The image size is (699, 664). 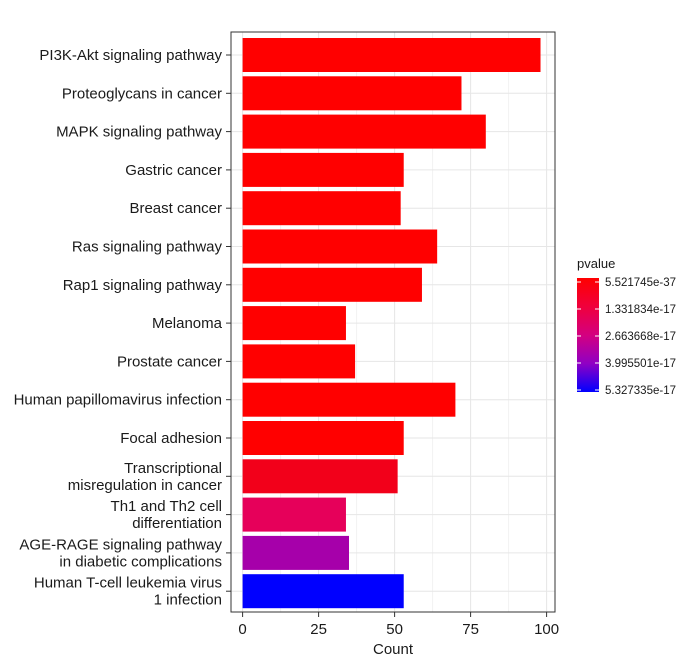 I want to click on x-axis-title: Count, so click(x=393, y=649).